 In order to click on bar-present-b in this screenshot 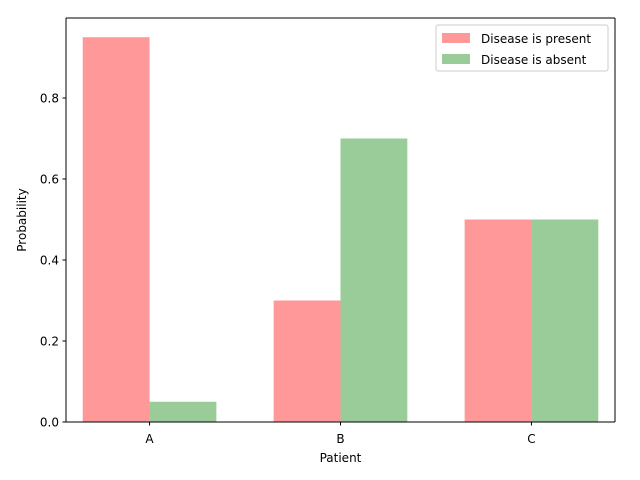, I will do `click(307, 361)`.